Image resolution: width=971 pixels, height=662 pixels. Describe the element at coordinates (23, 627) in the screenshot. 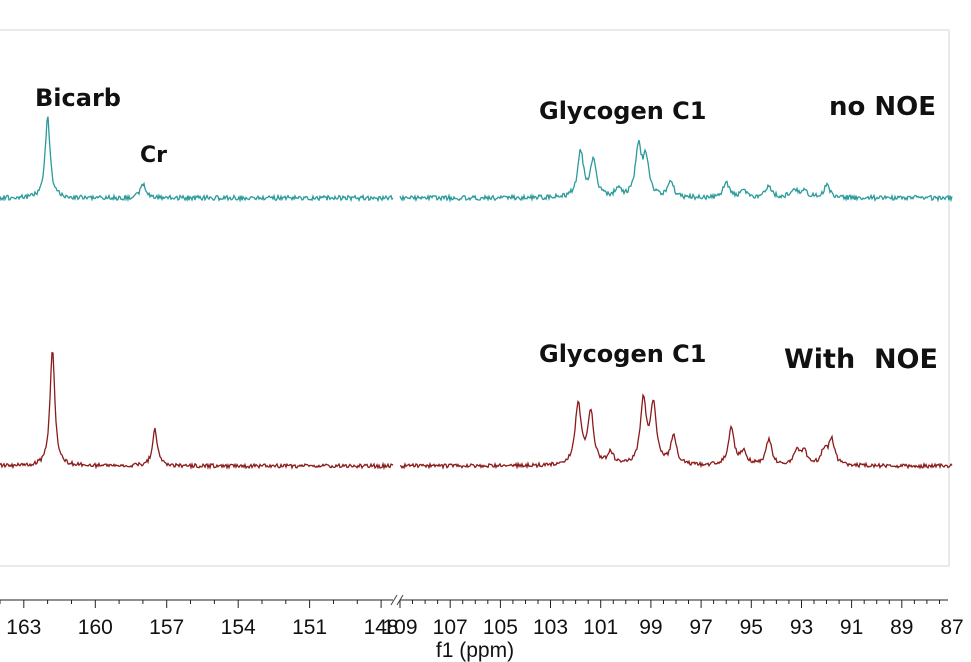

I see `tick-label: 163` at that location.